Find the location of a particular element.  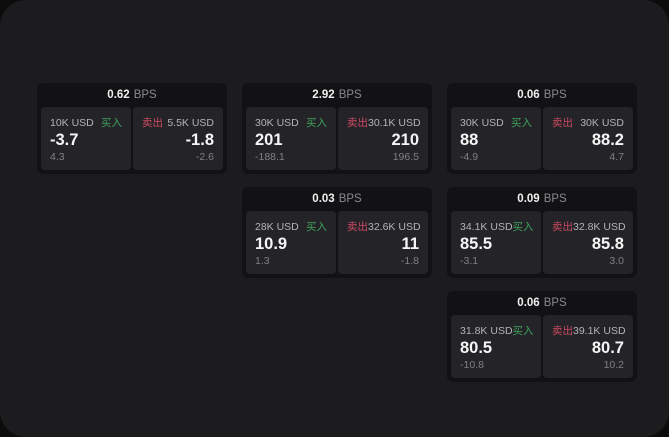

sell-tile-top: 卖出 39.1K USD is located at coordinates (589, 330).